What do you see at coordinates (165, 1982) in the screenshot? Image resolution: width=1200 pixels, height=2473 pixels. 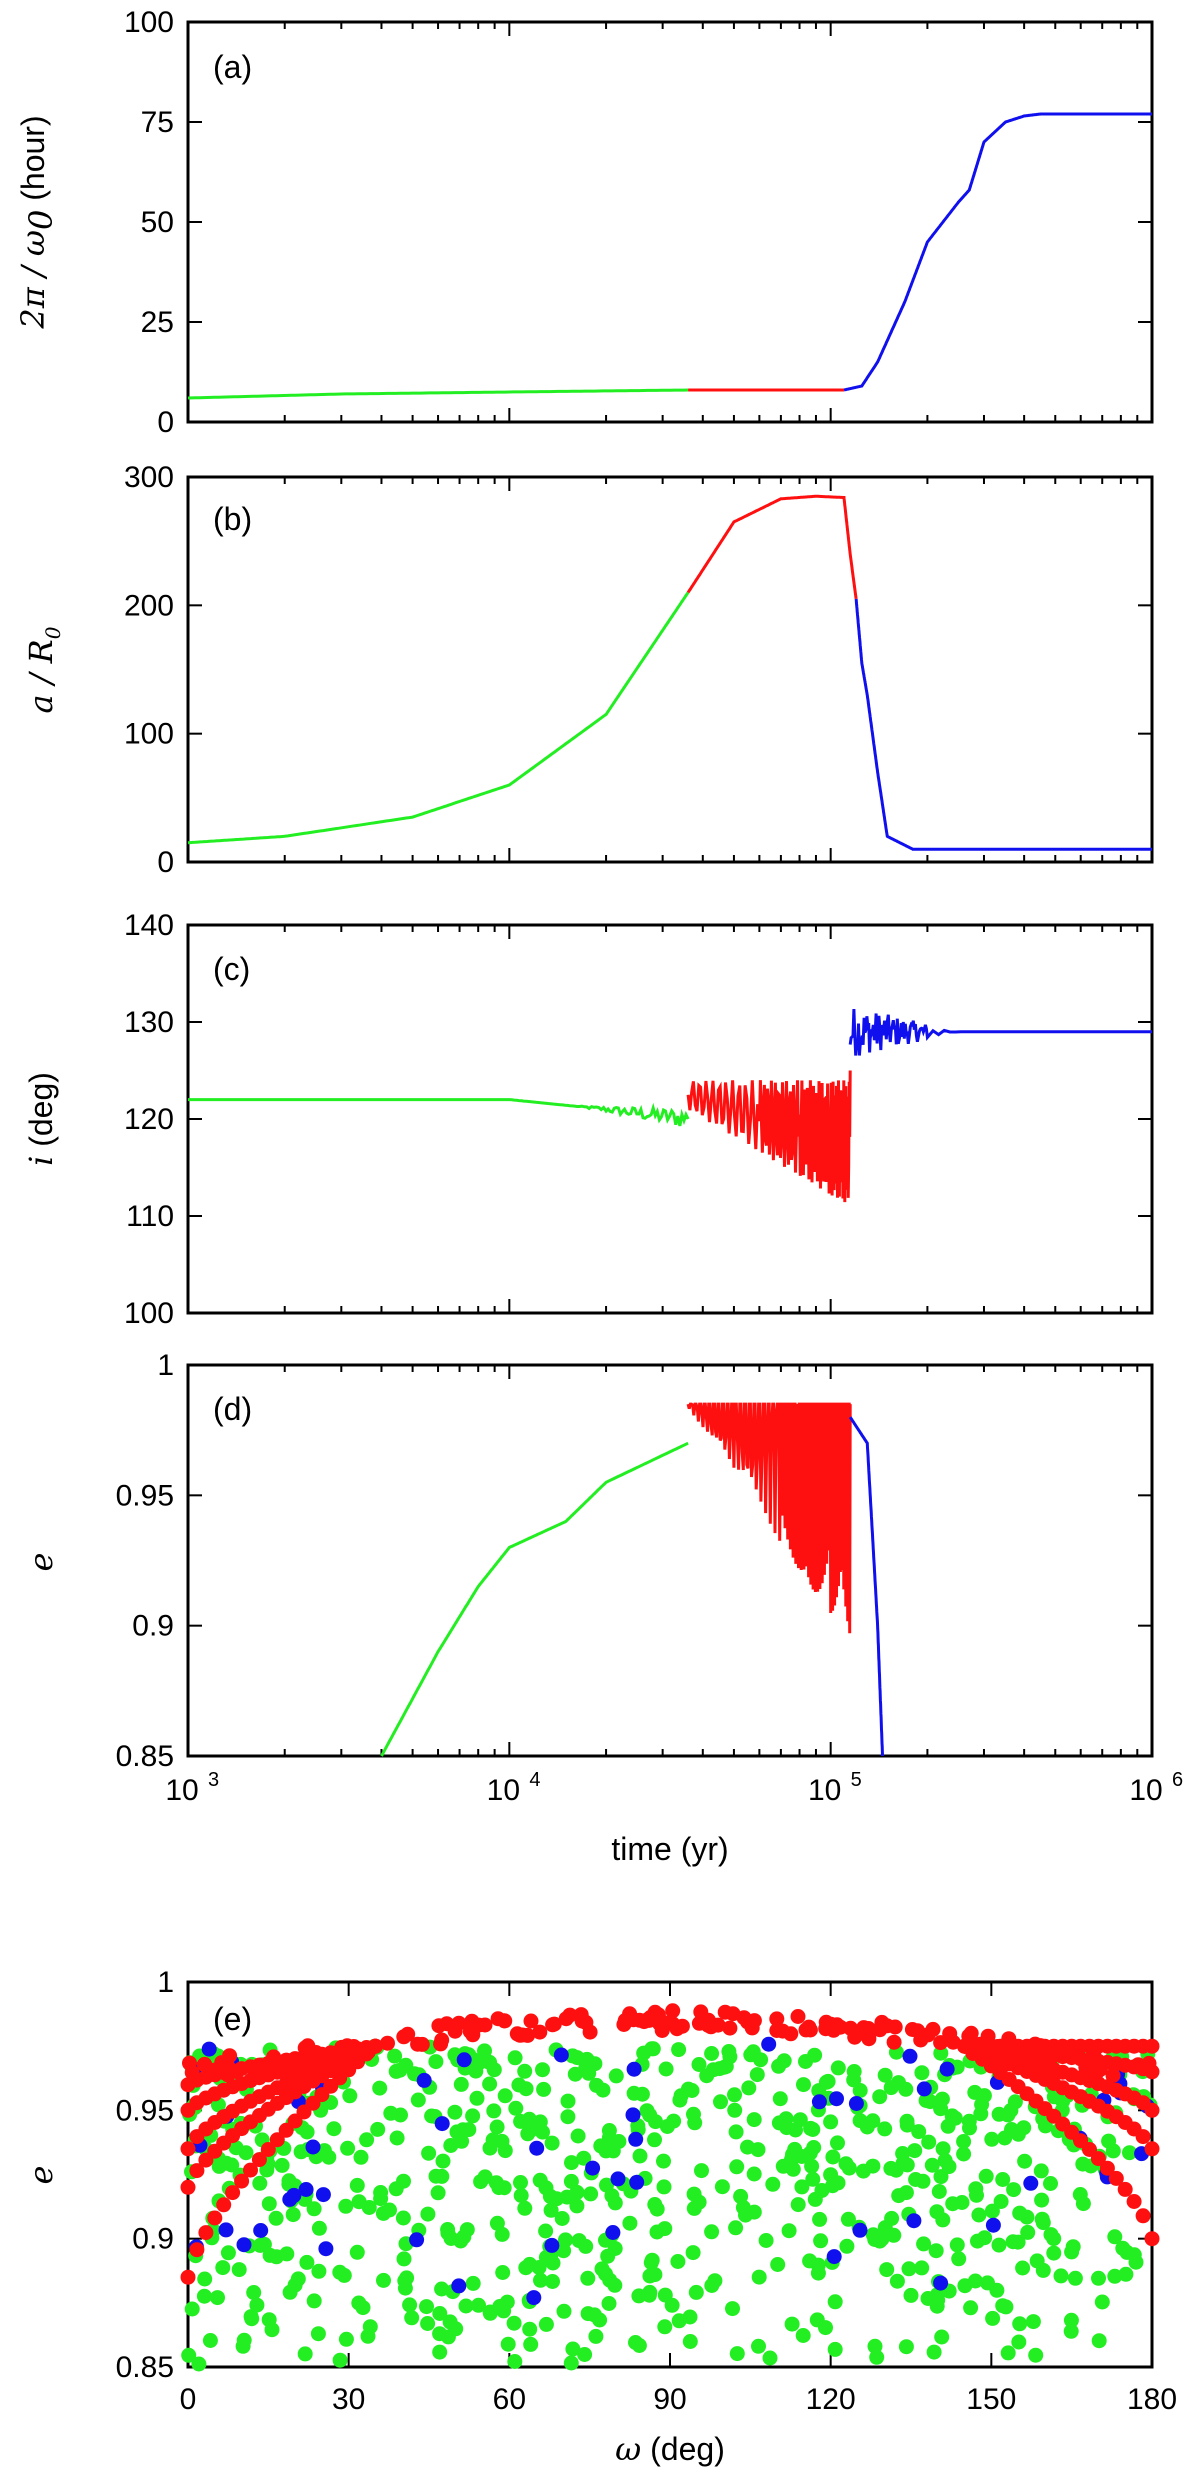 I see `panel-e-ytick-label: 1` at bounding box center [165, 1982].